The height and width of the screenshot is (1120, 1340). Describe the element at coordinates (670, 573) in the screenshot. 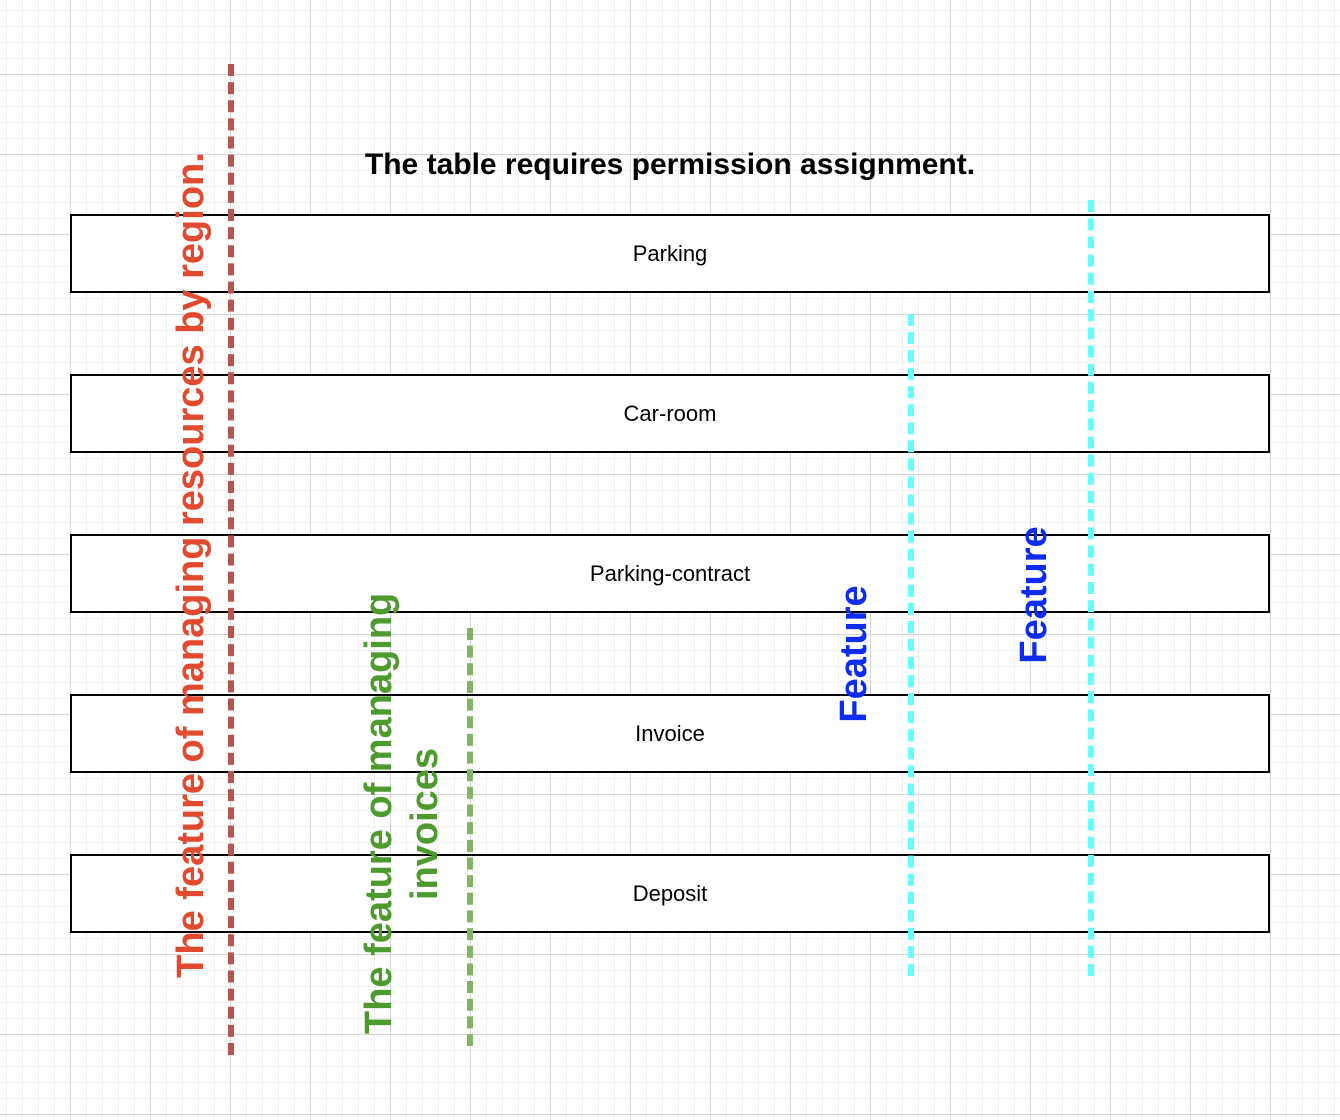

I see `table-box-parking-contract: Parking-contract` at that location.